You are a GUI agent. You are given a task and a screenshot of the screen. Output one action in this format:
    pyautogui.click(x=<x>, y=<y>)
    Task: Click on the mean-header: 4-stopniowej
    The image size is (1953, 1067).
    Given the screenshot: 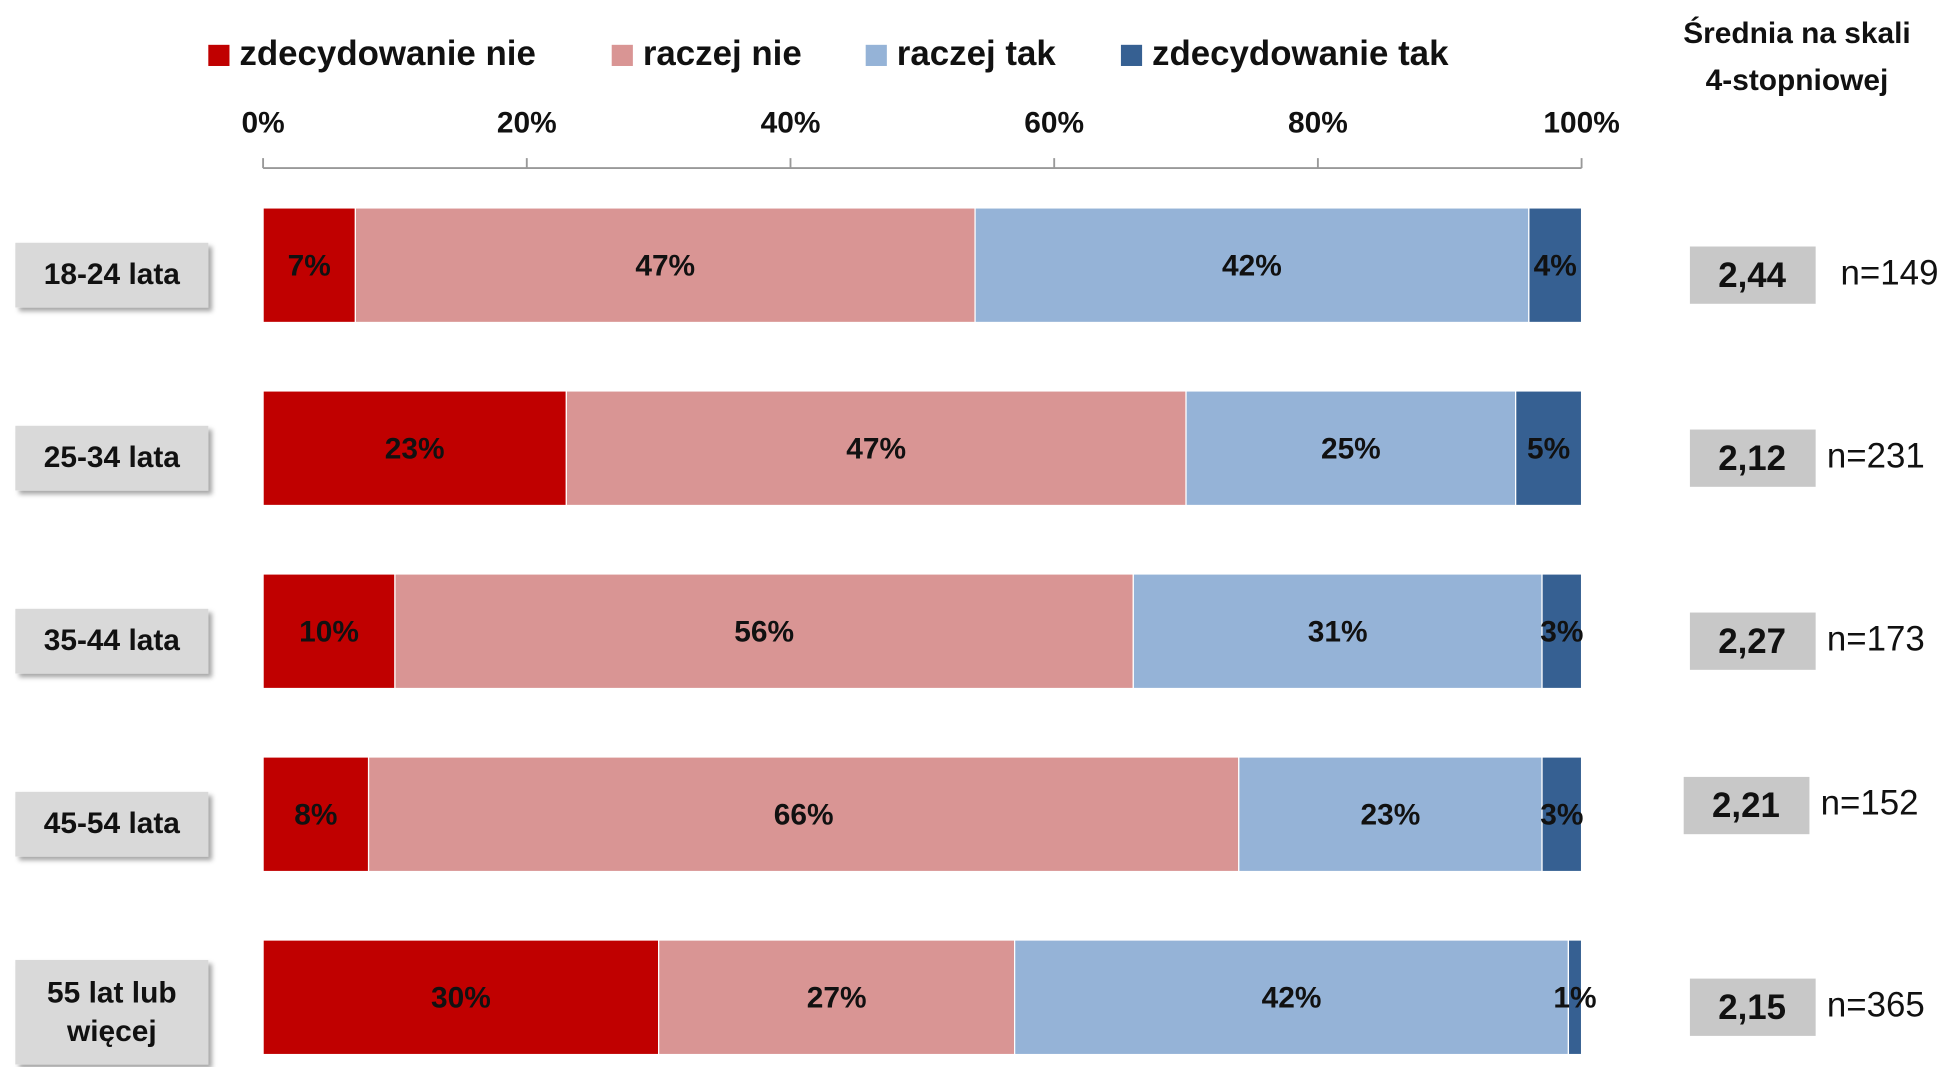 What is the action you would take?
    pyautogui.click(x=1797, y=80)
    